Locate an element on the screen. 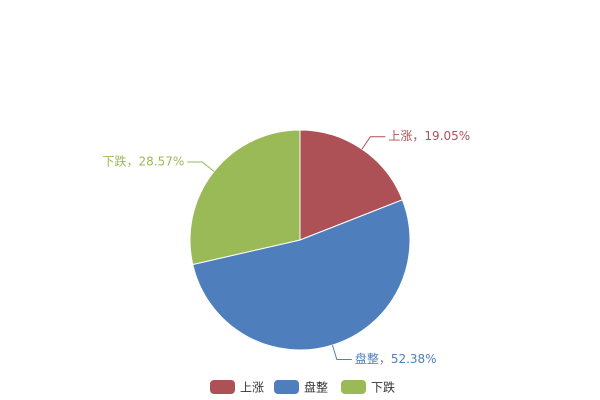  legend-label: 下跌 is located at coordinates (383, 387).